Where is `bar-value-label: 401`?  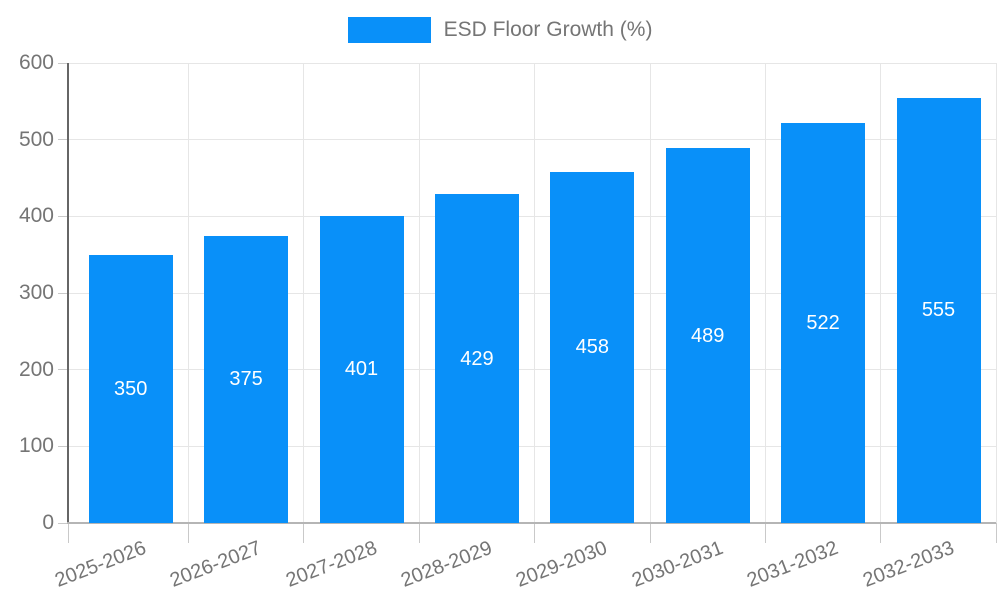 bar-value-label: 401 is located at coordinates (361, 369).